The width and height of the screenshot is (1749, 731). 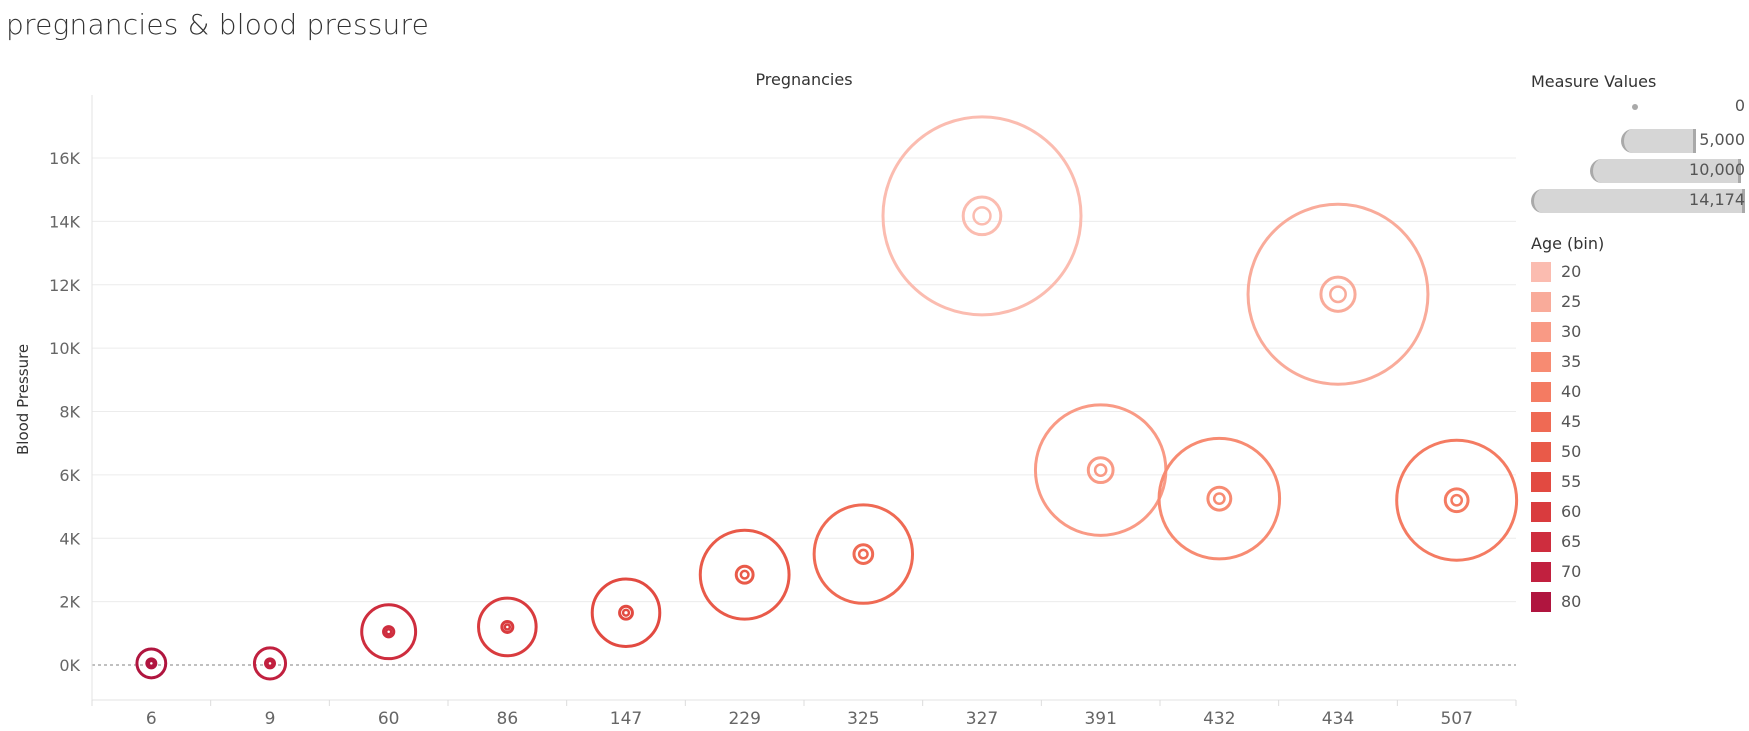 What do you see at coordinates (64, 158) in the screenshot?
I see `y-tick-label: 16K` at bounding box center [64, 158].